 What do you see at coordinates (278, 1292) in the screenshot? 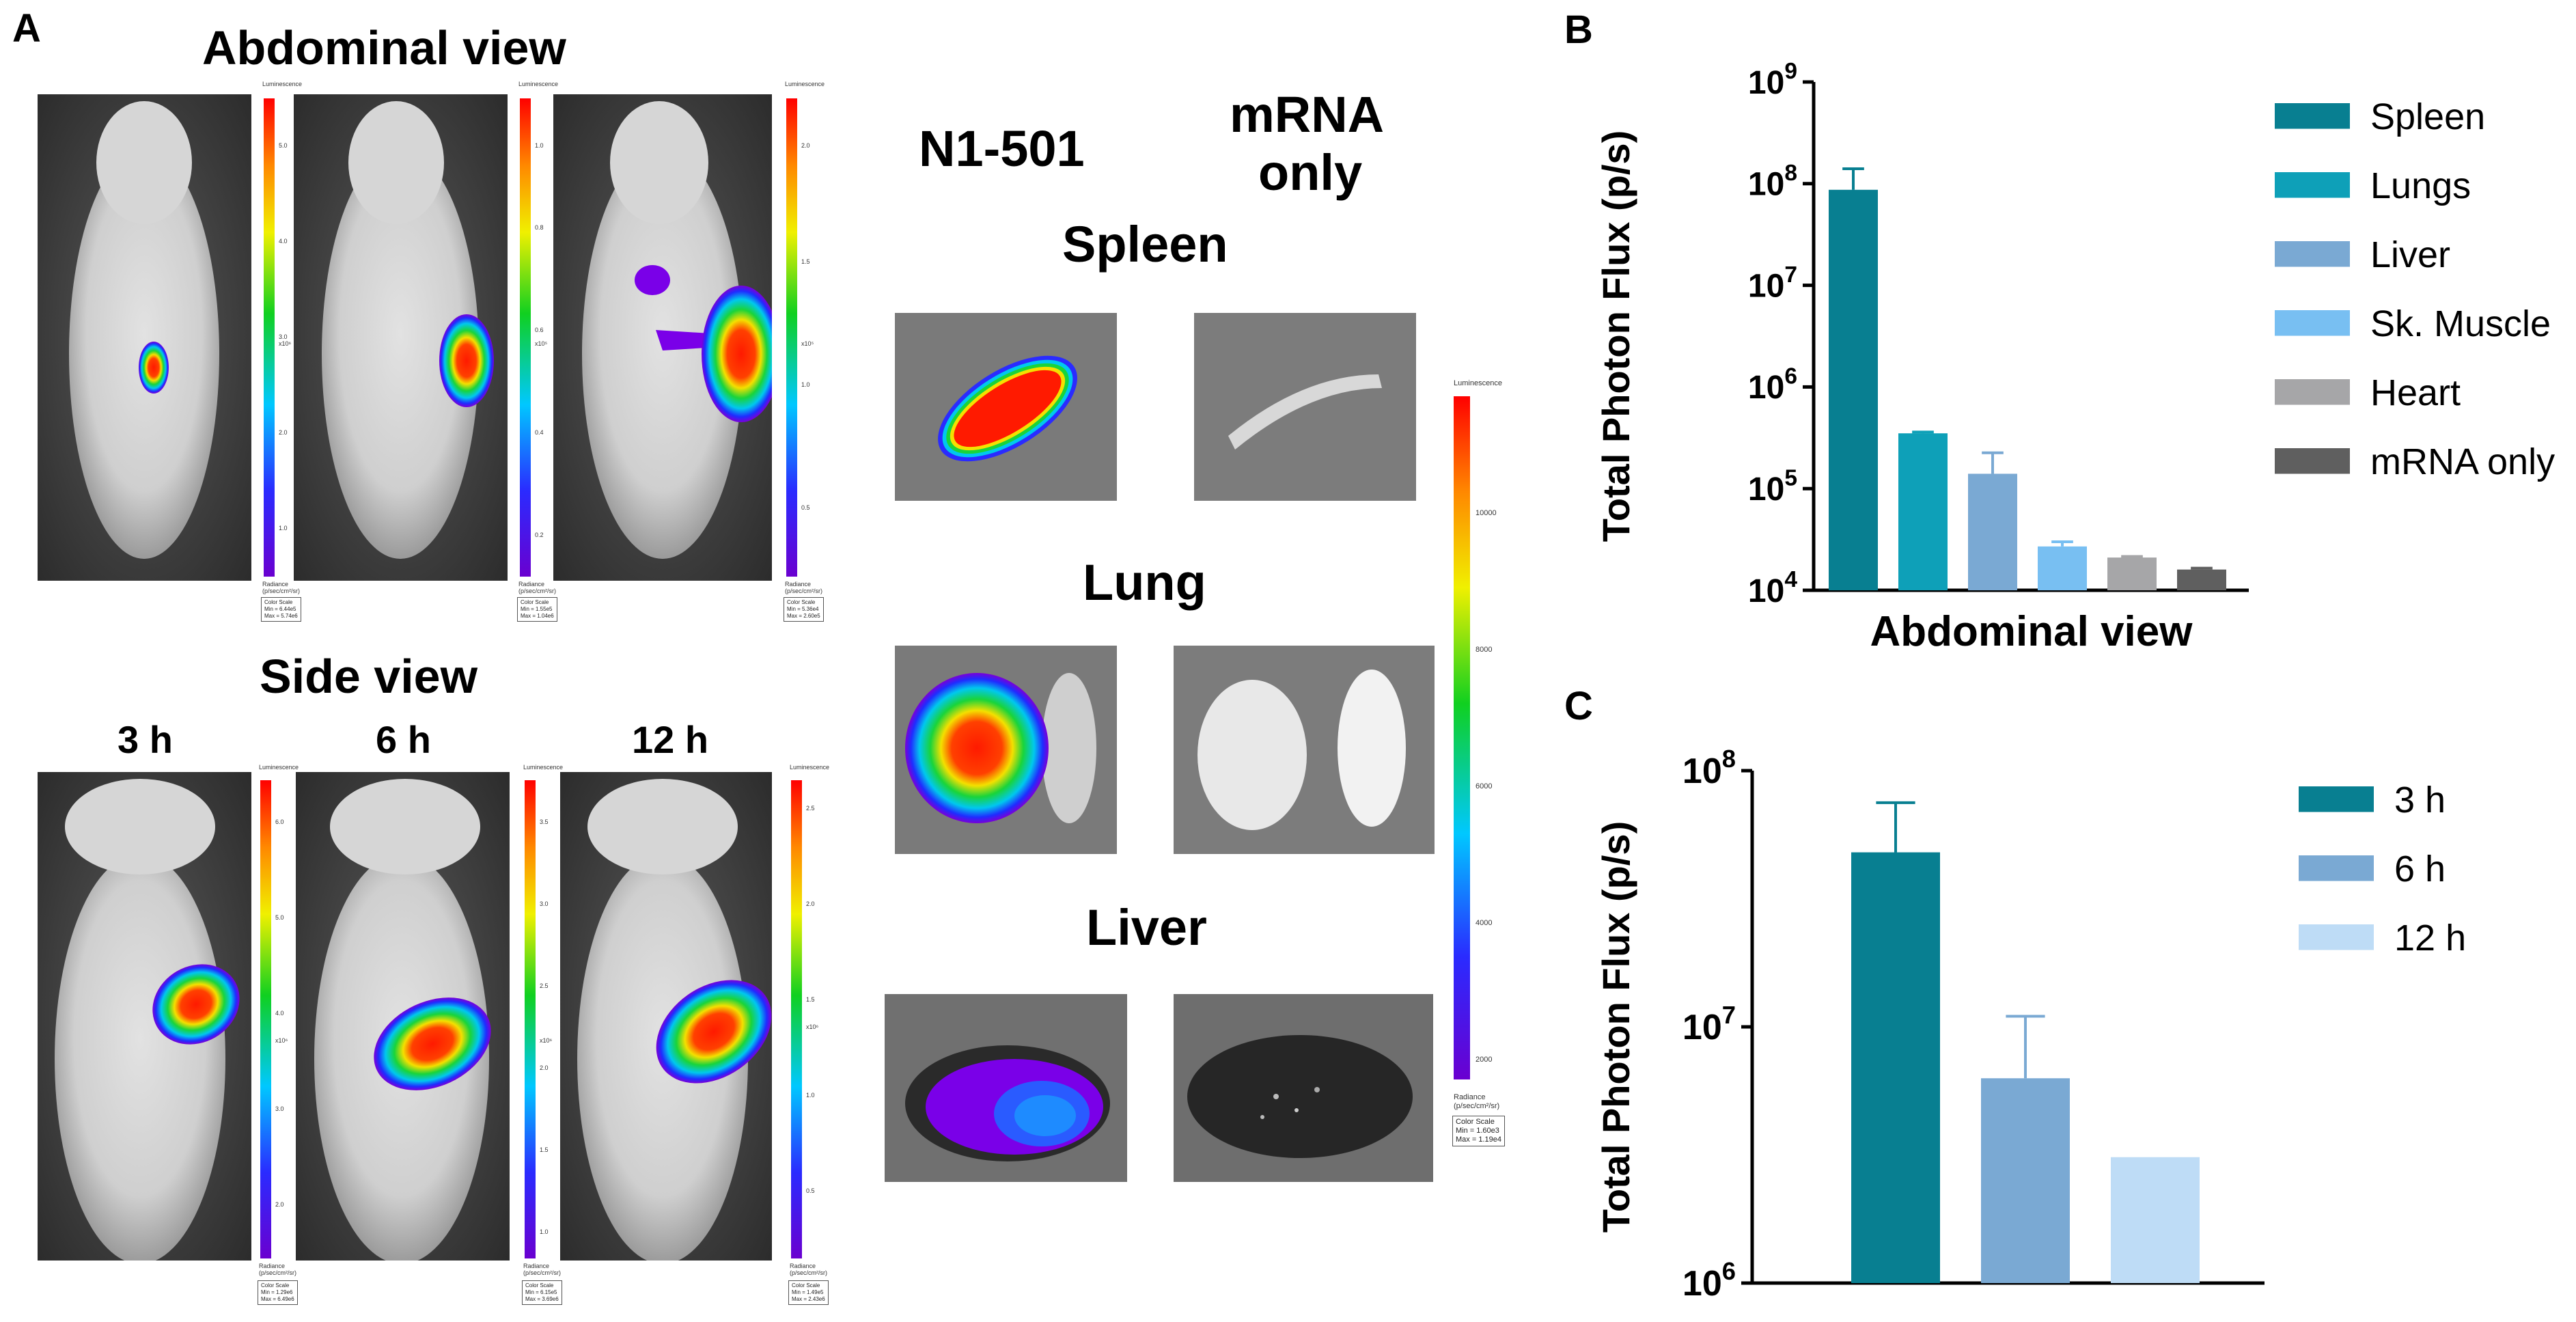
I see `color-scale-box: Color Scale Min = 1.29e6 Max = 6.49e6` at bounding box center [278, 1292].